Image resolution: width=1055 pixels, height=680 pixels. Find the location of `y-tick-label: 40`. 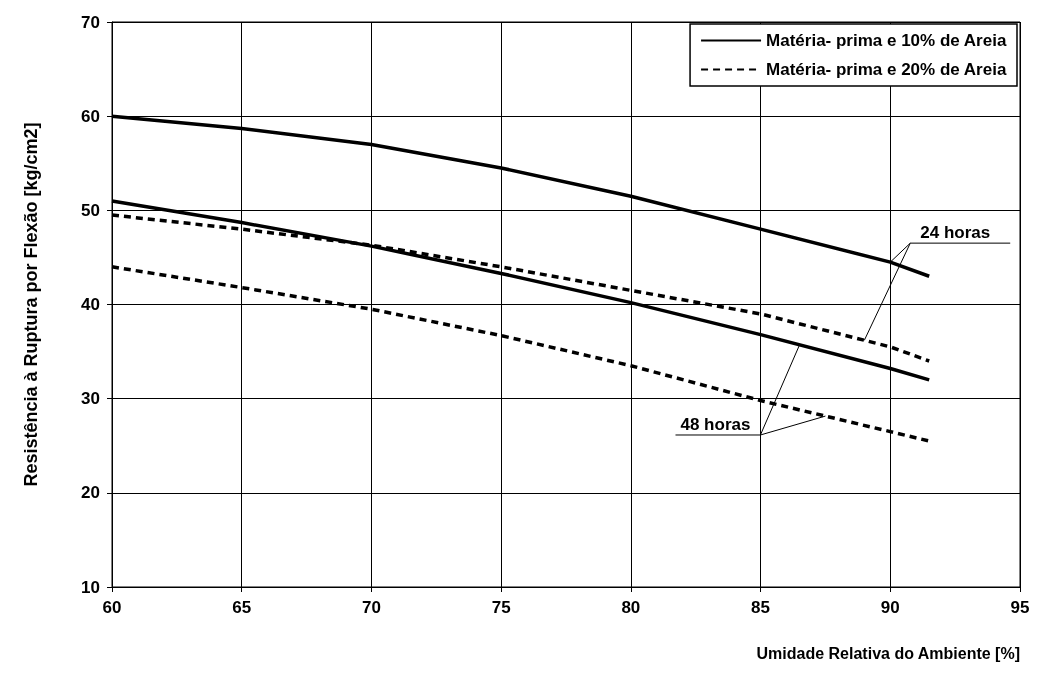

y-tick-label: 40 is located at coordinates (90, 304).